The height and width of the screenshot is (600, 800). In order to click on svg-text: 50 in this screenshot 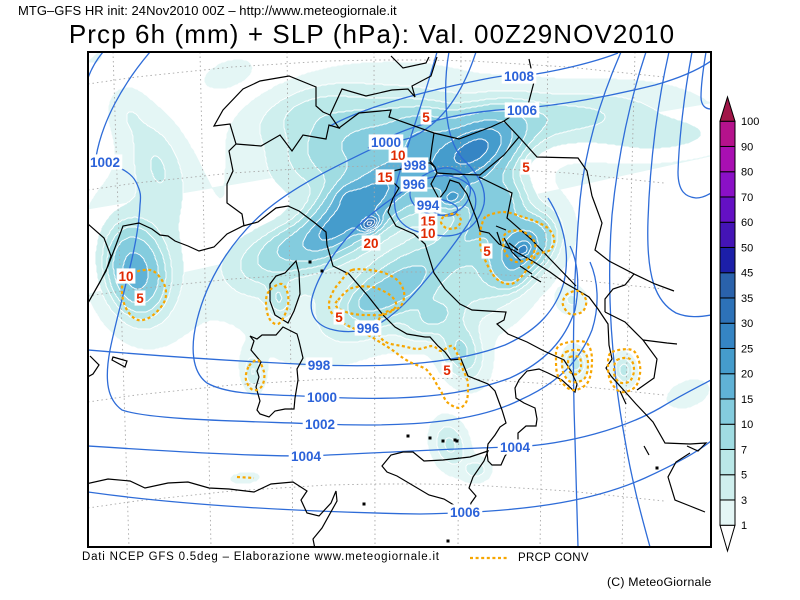, I will do `click(747, 249)`.